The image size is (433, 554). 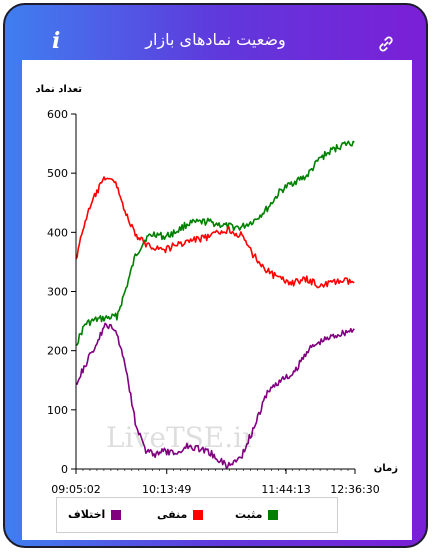 I want to click on y-axis-label: تعداد نماد, so click(x=58, y=89).